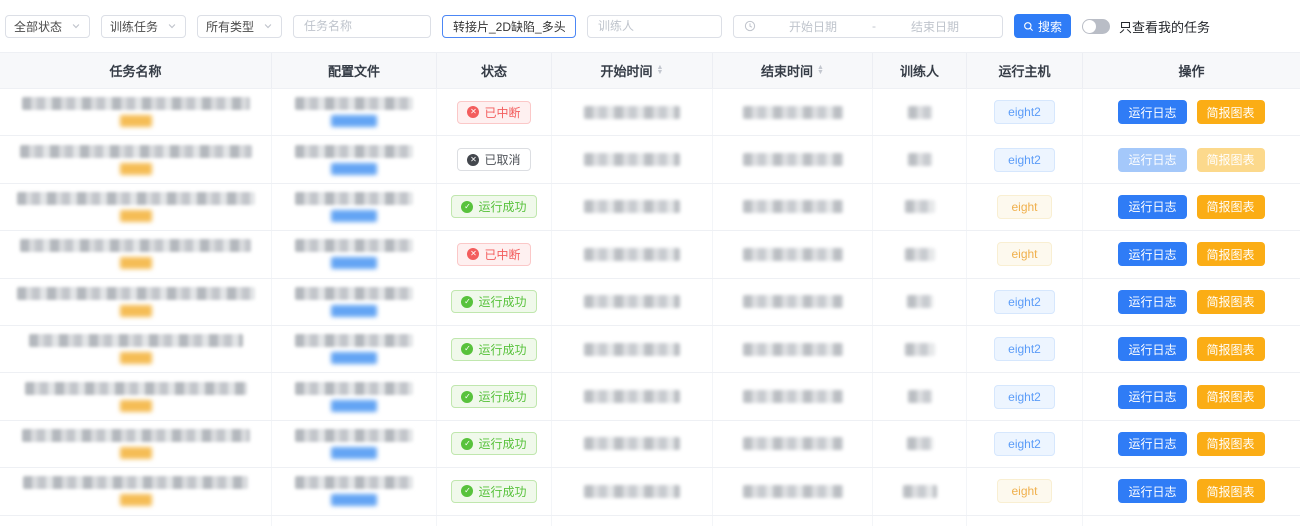 This screenshot has height=526, width=1300. I want to click on status-filter-select: 全部状态, so click(47, 26).